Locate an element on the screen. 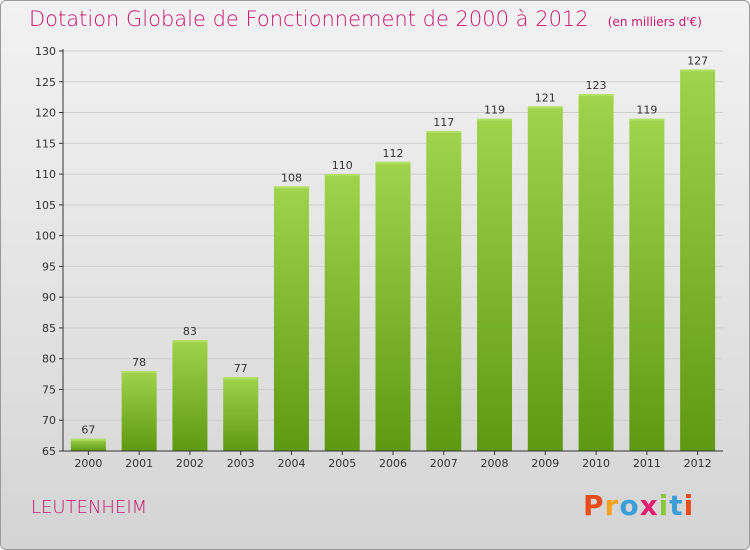 The height and width of the screenshot is (550, 750). x-tick-label: 2005 is located at coordinates (342, 463).